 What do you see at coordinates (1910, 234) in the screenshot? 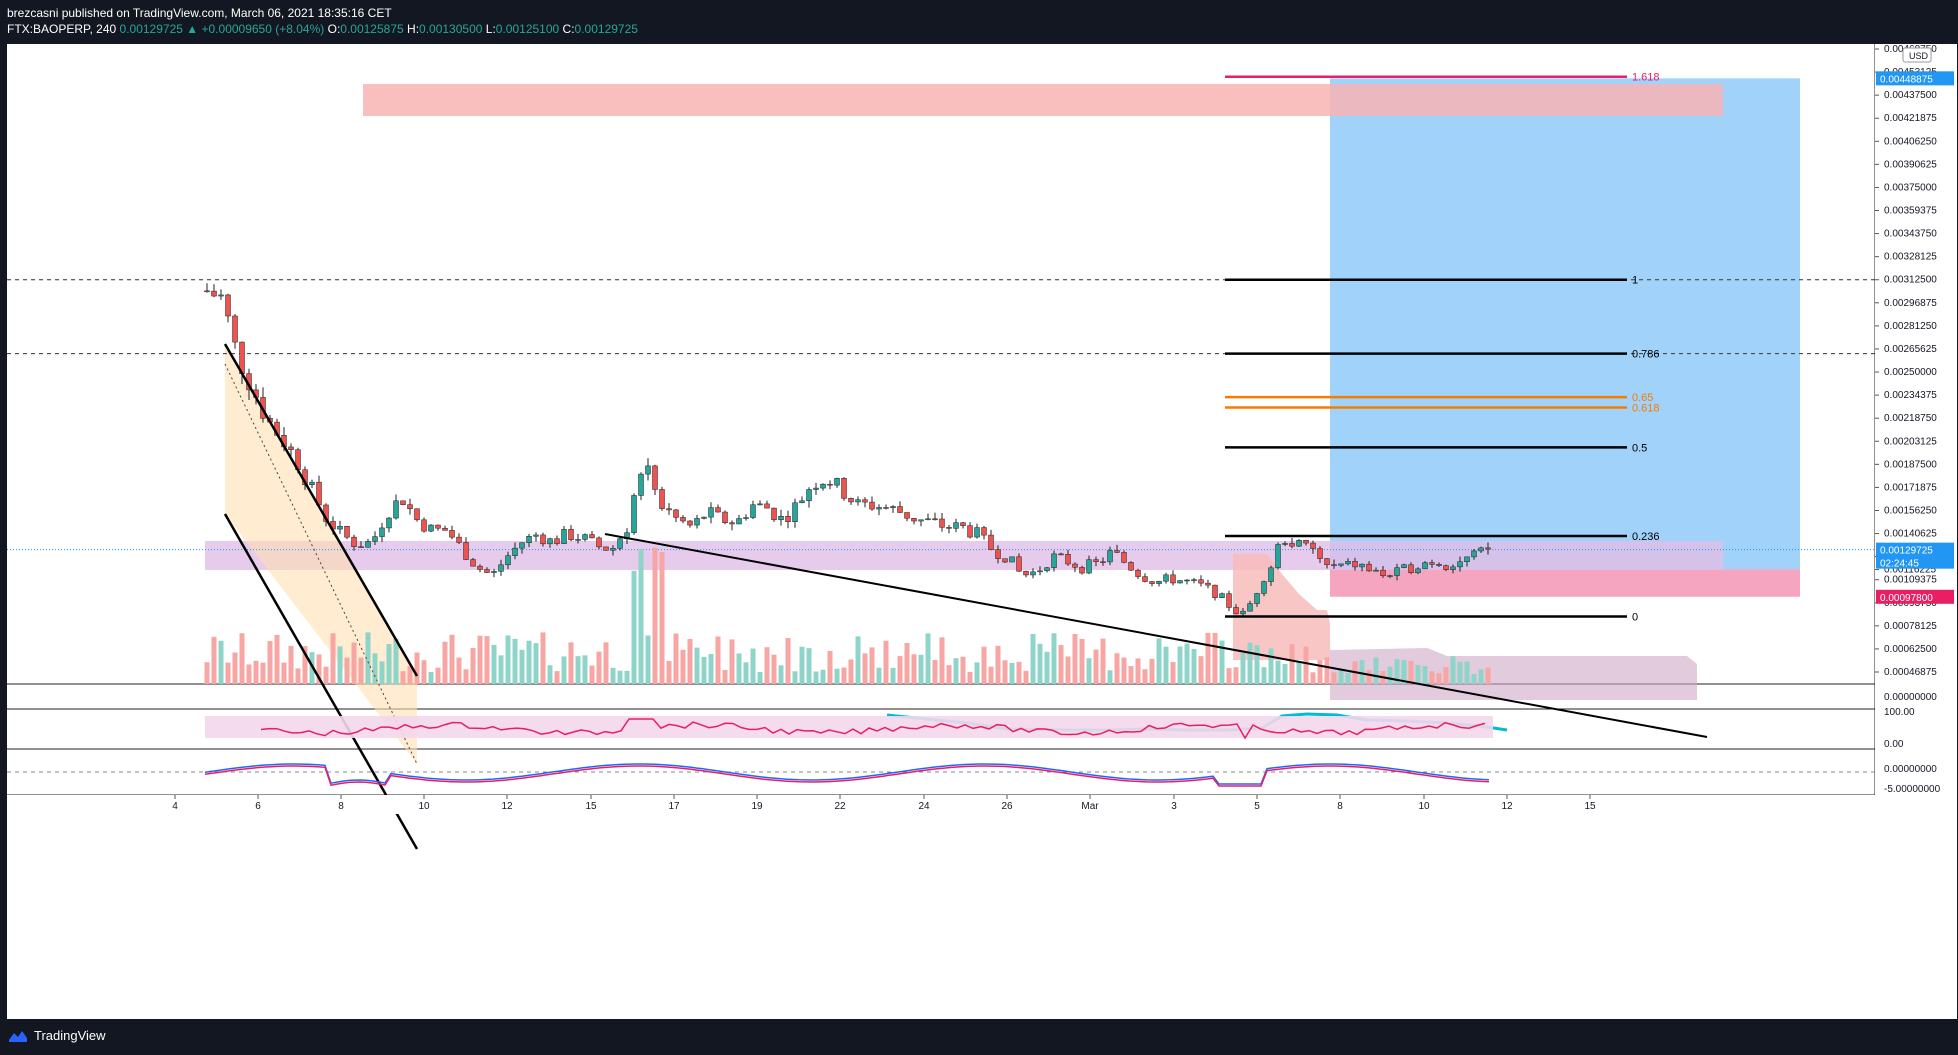
I see `price-label: 0.00343750` at bounding box center [1910, 234].